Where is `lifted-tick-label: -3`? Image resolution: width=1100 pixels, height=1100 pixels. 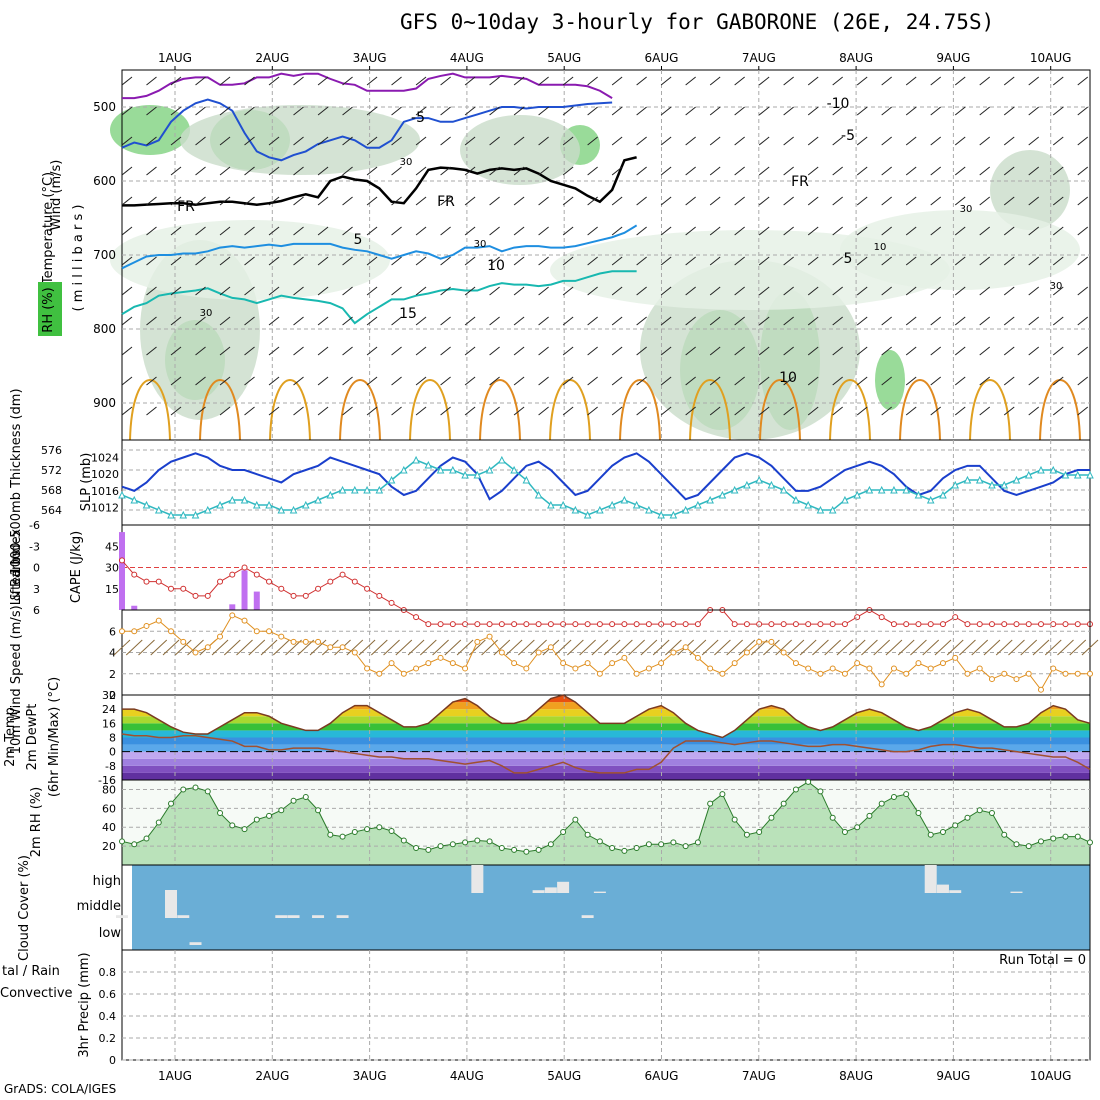
lifted-tick-label: -3 is located at coordinates (34, 546).